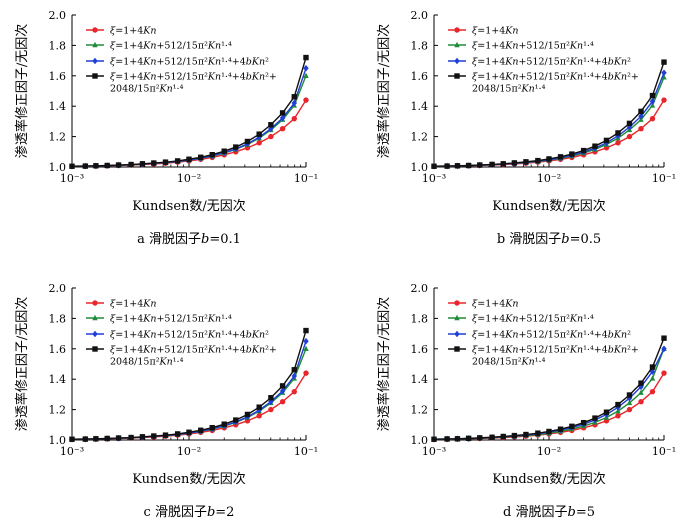 The height and width of the screenshot is (531, 683). Describe the element at coordinates (420, 288) in the screenshot. I see `y-tick-label: 2.0` at that location.